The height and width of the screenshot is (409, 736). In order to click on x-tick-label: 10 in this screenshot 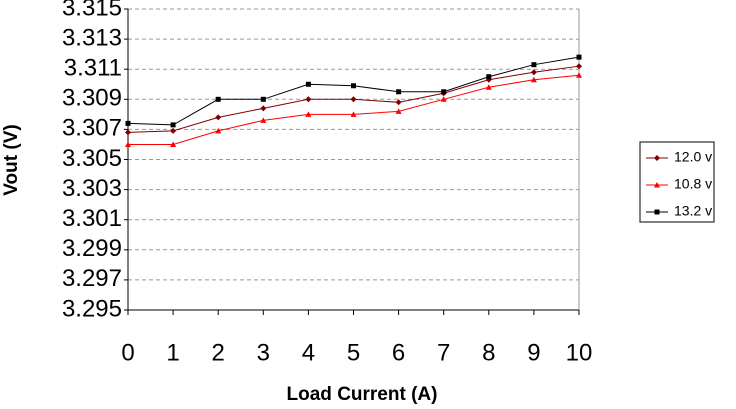, I will do `click(579, 352)`.